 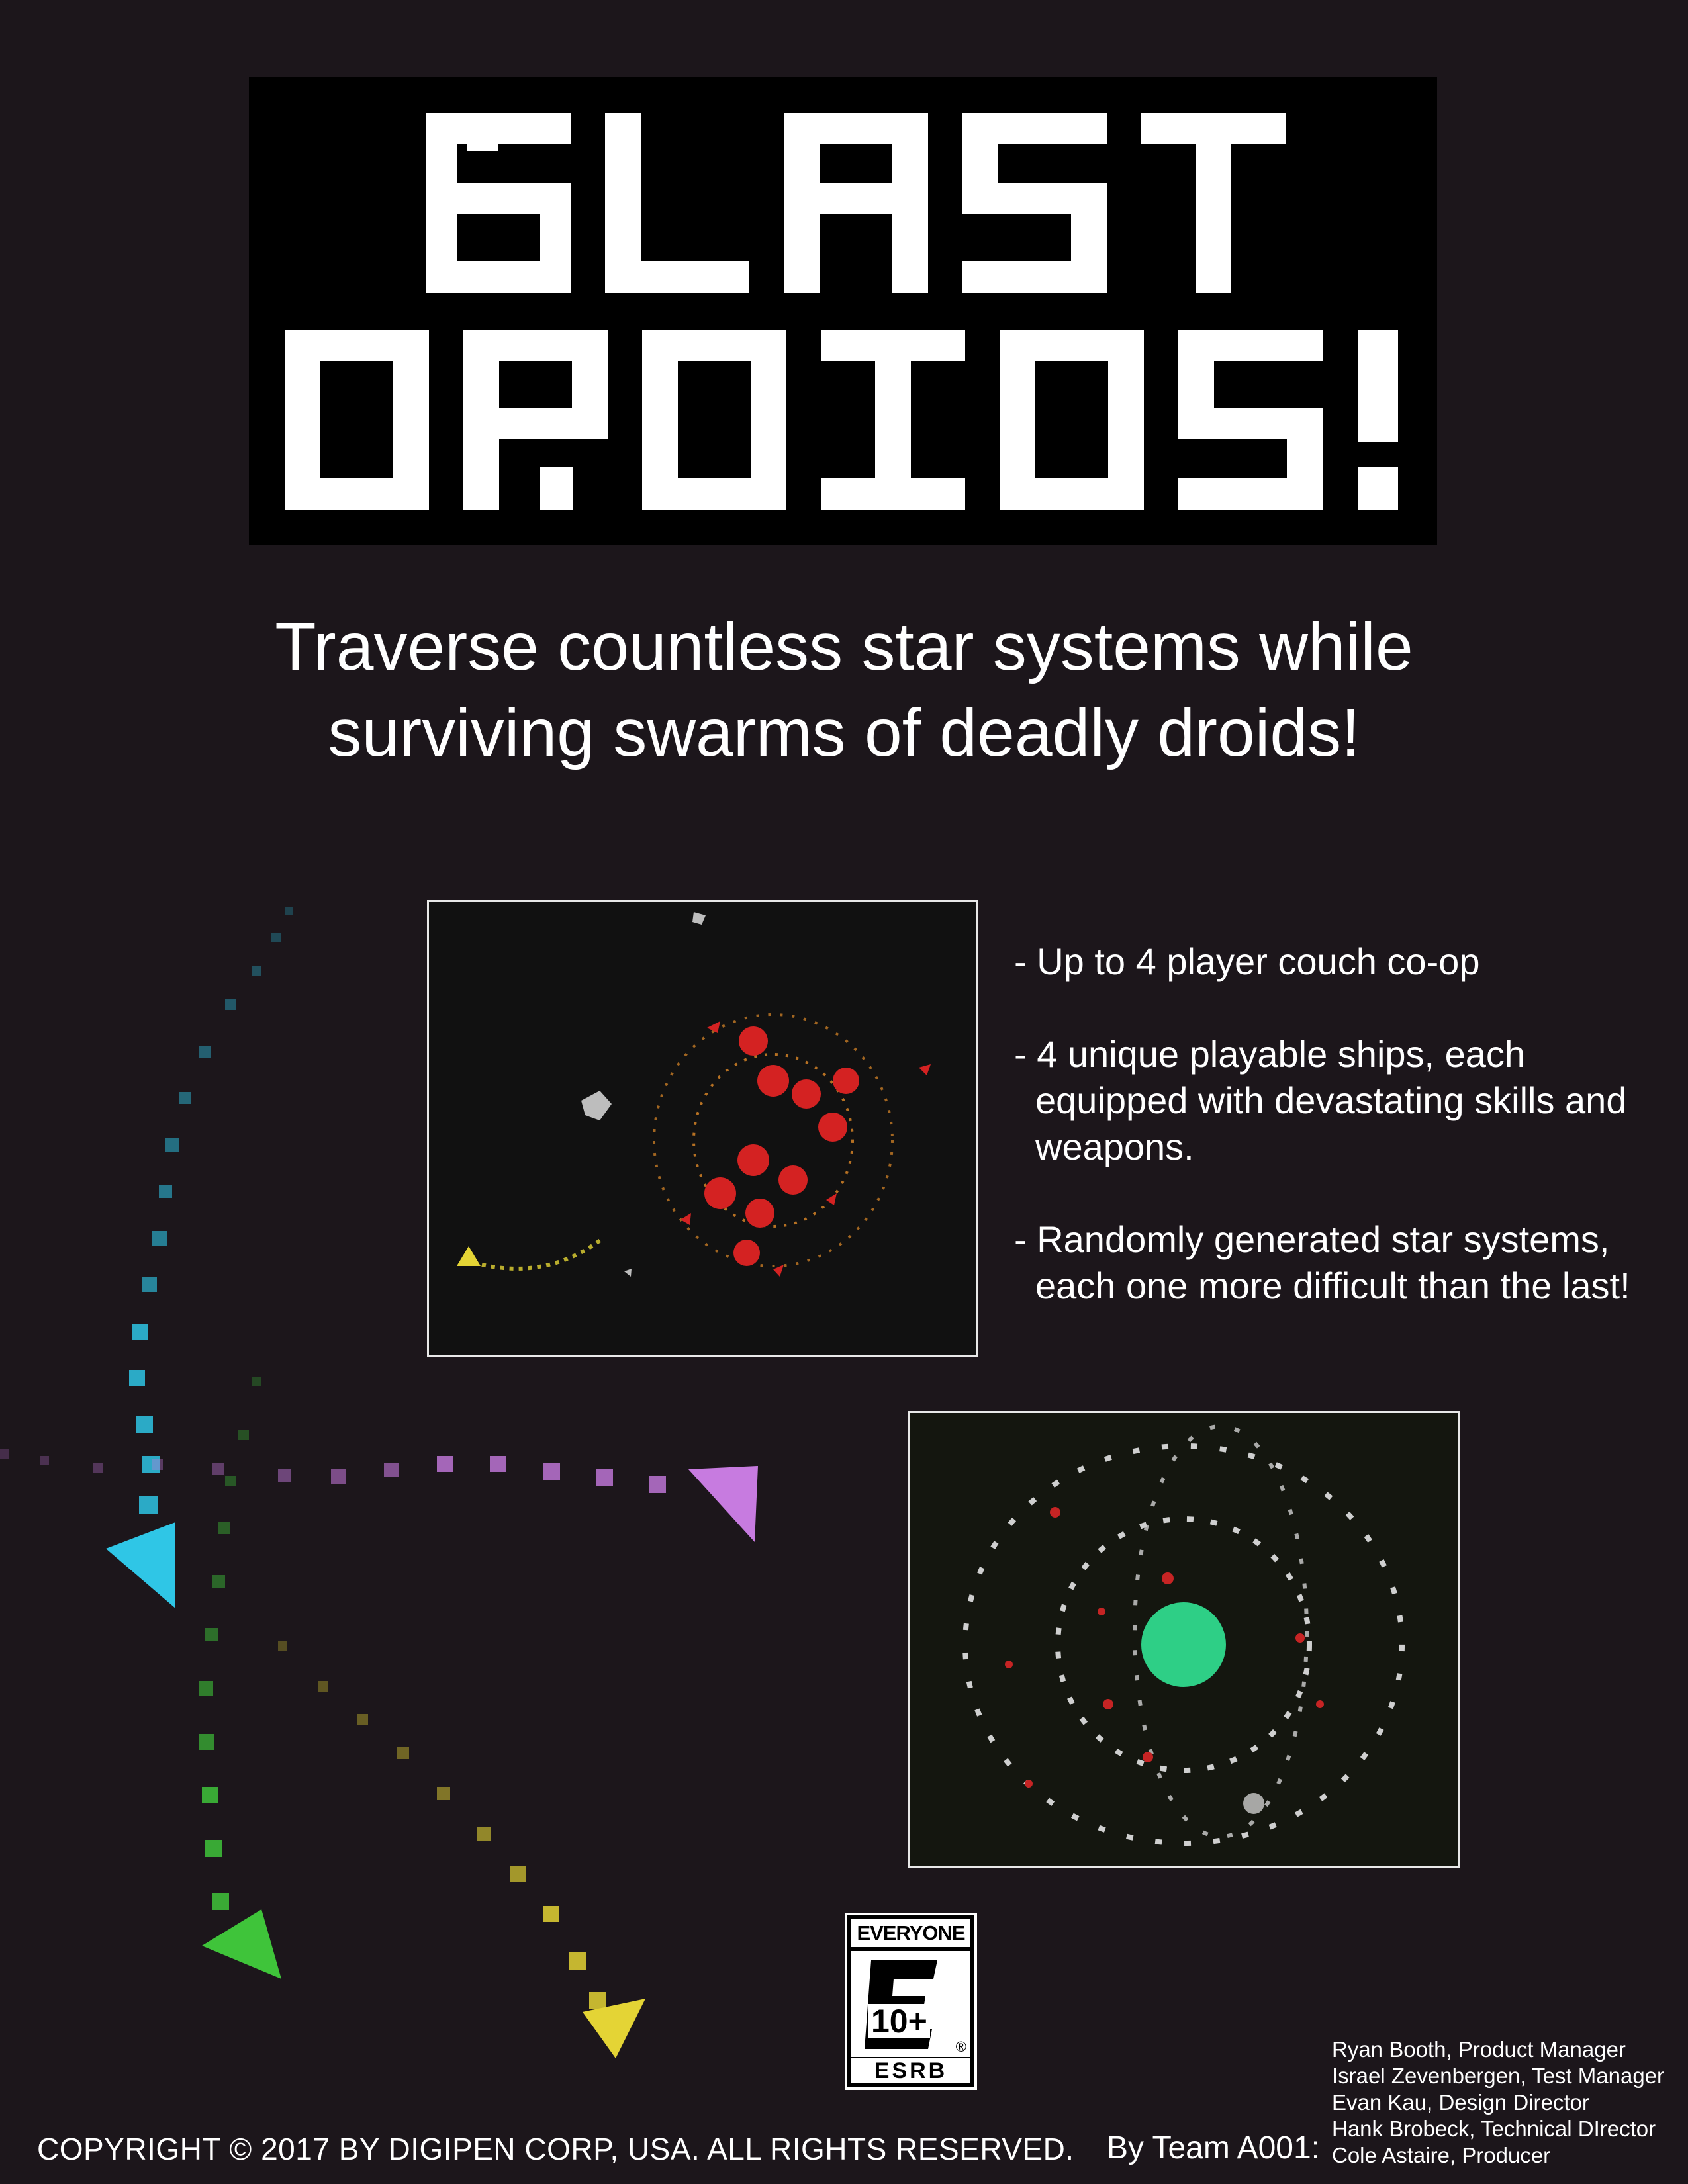 I want to click on magenta-ship-trail, so click(x=333, y=1471).